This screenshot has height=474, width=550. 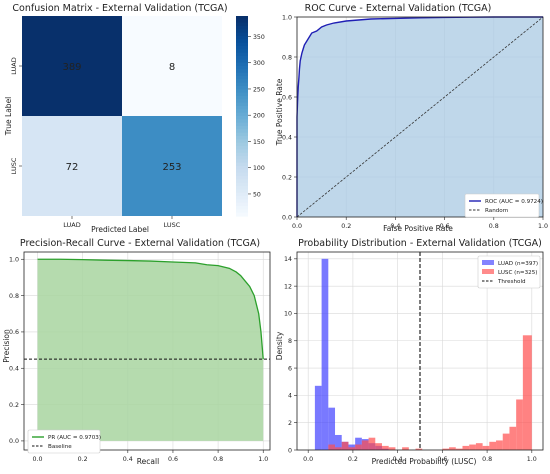 What do you see at coordinates (288, 314) in the screenshot?
I see `pd-y-tick-label: 10` at bounding box center [288, 314].